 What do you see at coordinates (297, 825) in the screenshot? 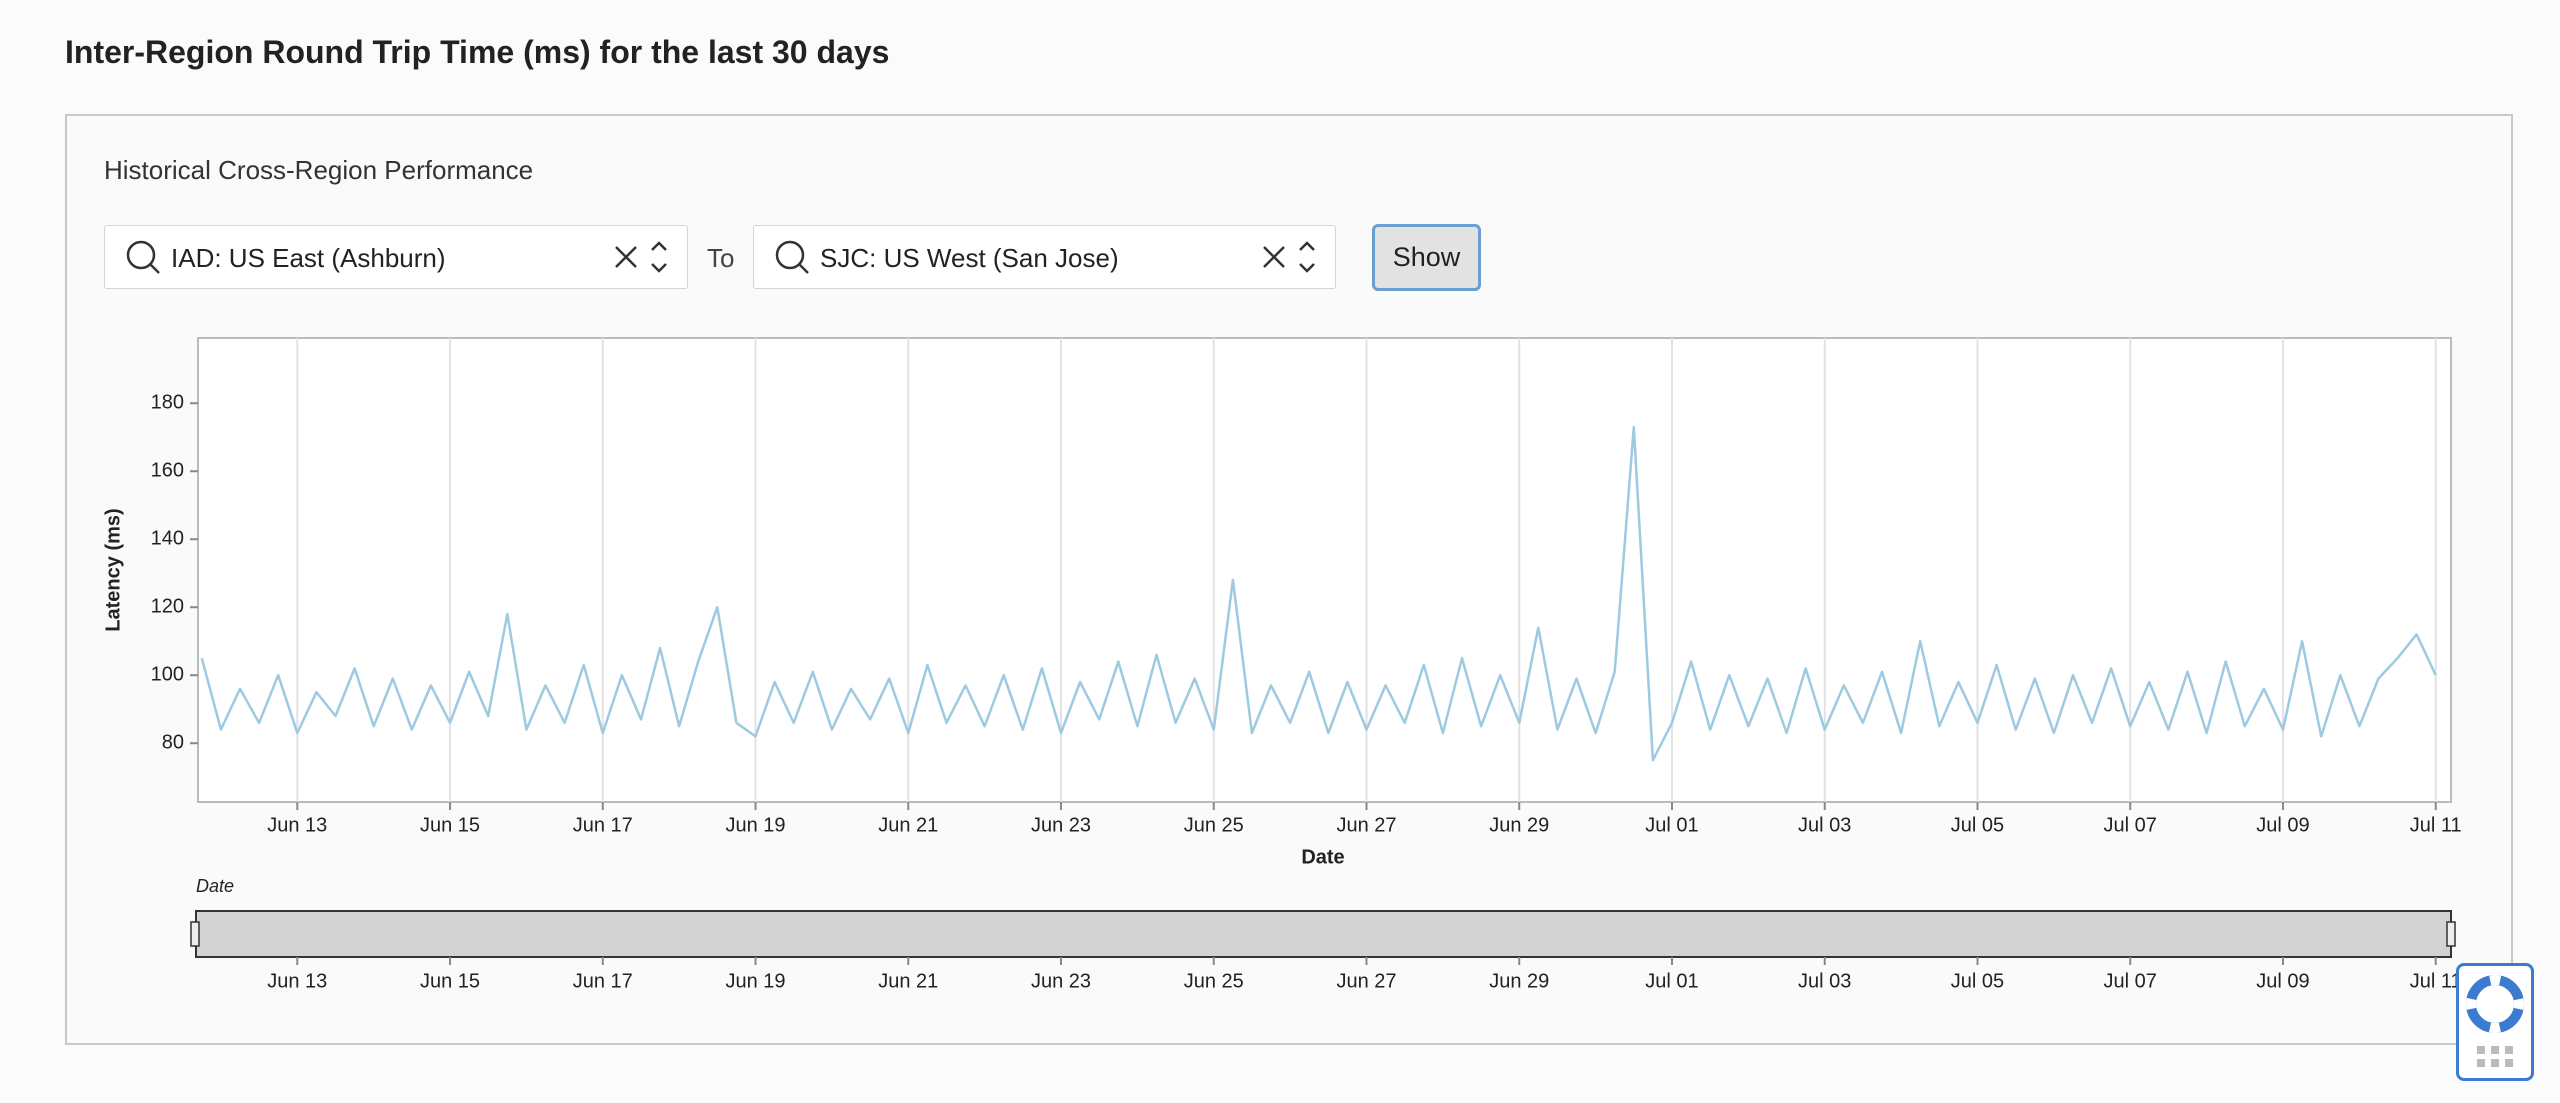
I see `x-tick-label: Jun 13` at bounding box center [297, 825].